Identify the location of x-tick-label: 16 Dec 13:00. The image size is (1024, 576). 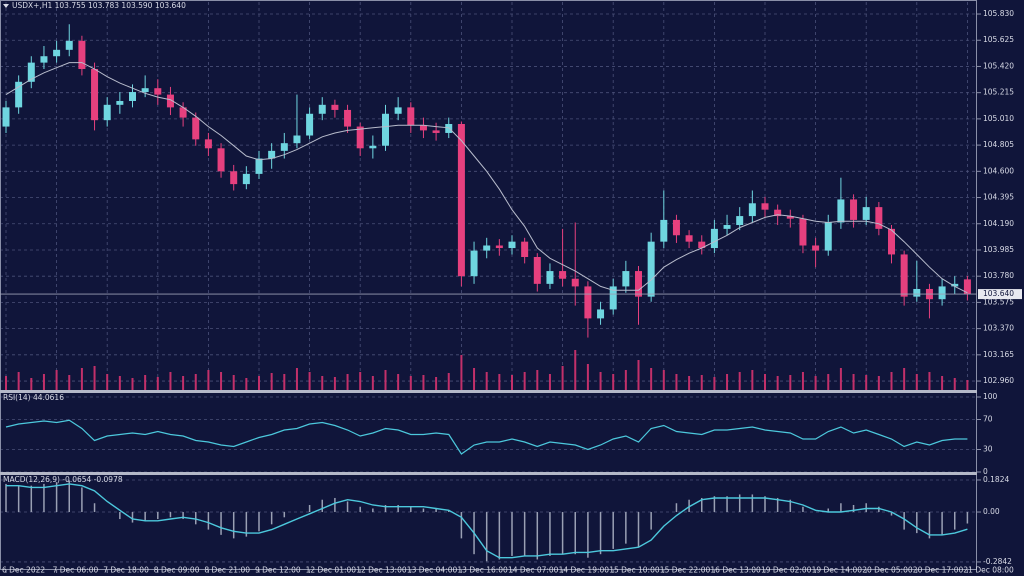
(735, 570).